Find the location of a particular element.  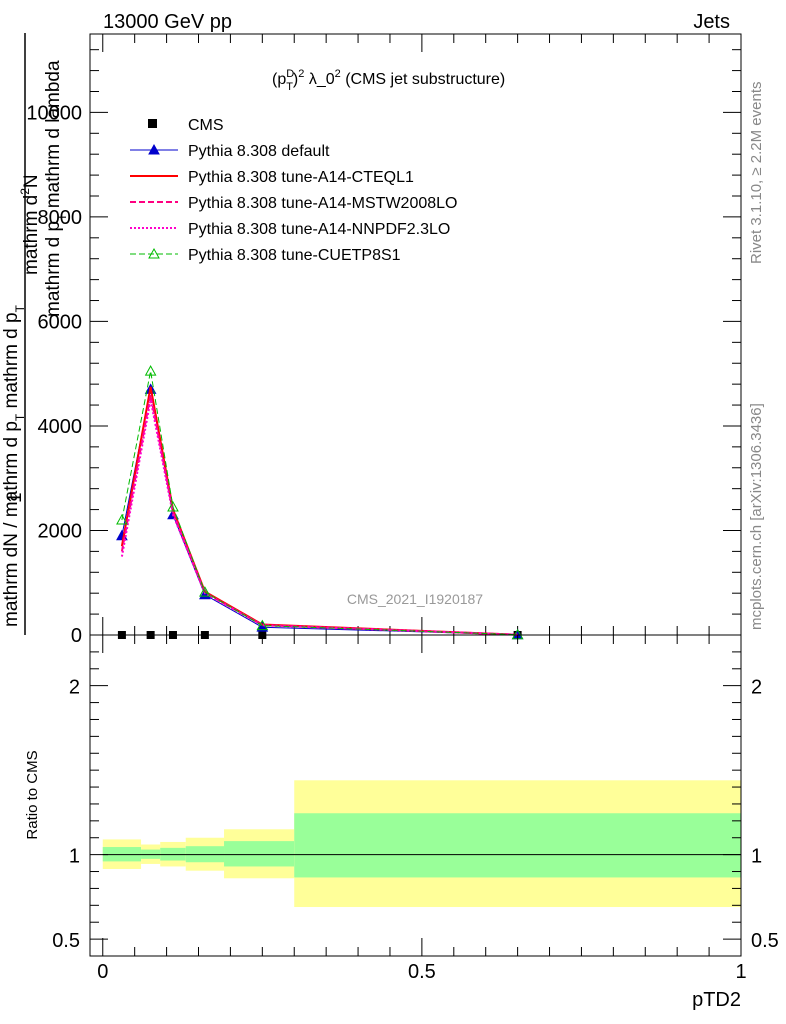

watermark: CMS_2021_I1920187 is located at coordinates (415, 599).